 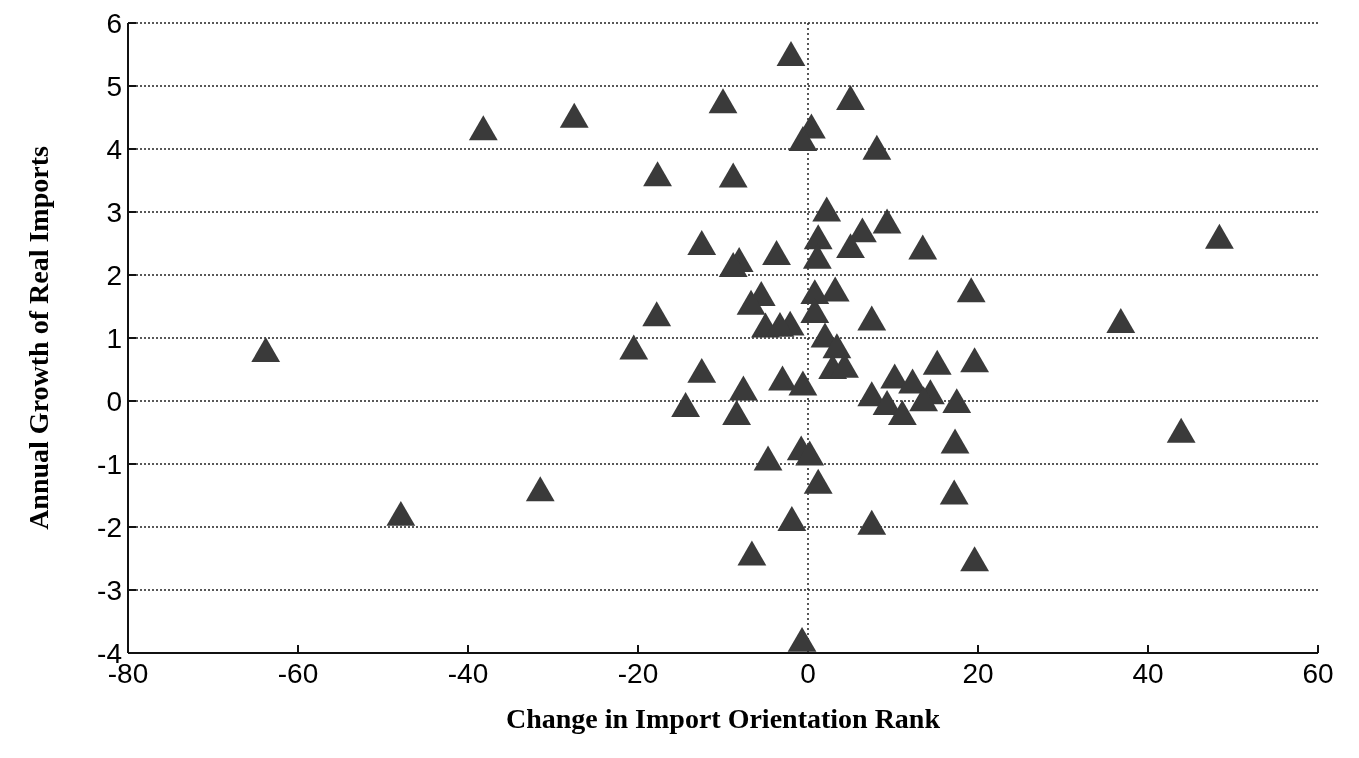 I want to click on x-tick-label: -60, so click(x=298, y=673).